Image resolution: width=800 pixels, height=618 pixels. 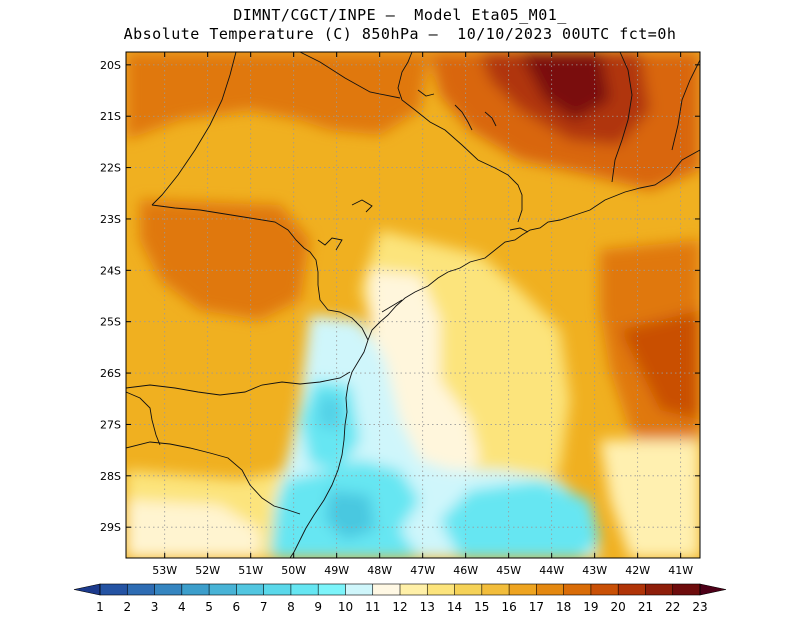 I want to click on lon-label: 44W, so click(x=551, y=570).